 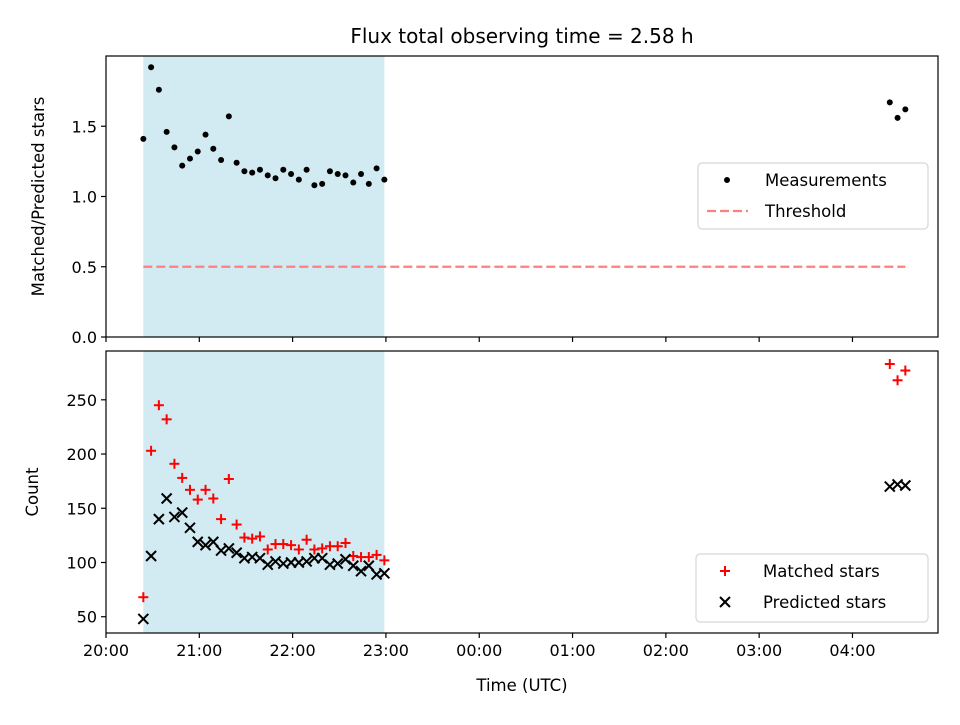 What do you see at coordinates (87, 617) in the screenshot?
I see `y-tick-label: 50` at bounding box center [87, 617].